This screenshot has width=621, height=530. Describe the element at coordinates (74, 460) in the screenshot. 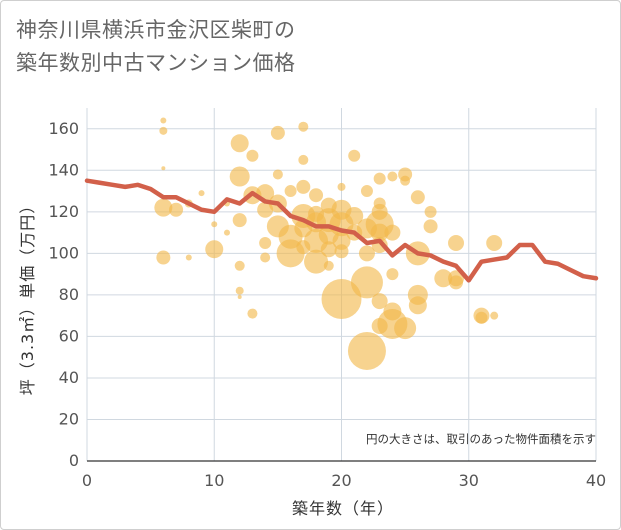

I see `y-tick-label: 0` at that location.